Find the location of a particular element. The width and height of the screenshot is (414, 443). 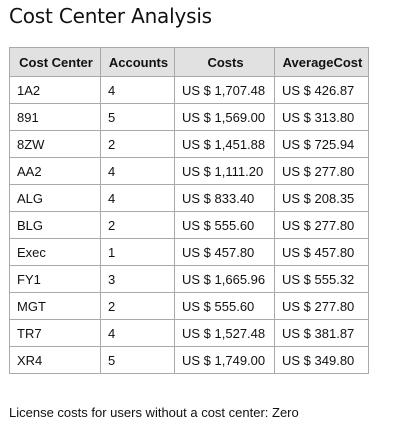

table-row: AA2 4 US $ 1,111.20 US $ 277.80 is located at coordinates (189, 171).